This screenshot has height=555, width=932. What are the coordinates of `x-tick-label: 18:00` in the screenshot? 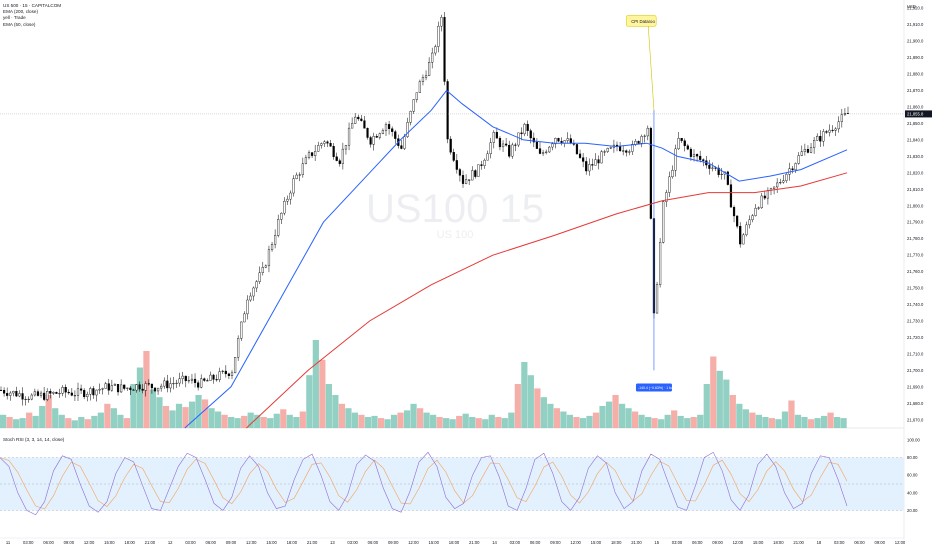 It's located at (292, 542).